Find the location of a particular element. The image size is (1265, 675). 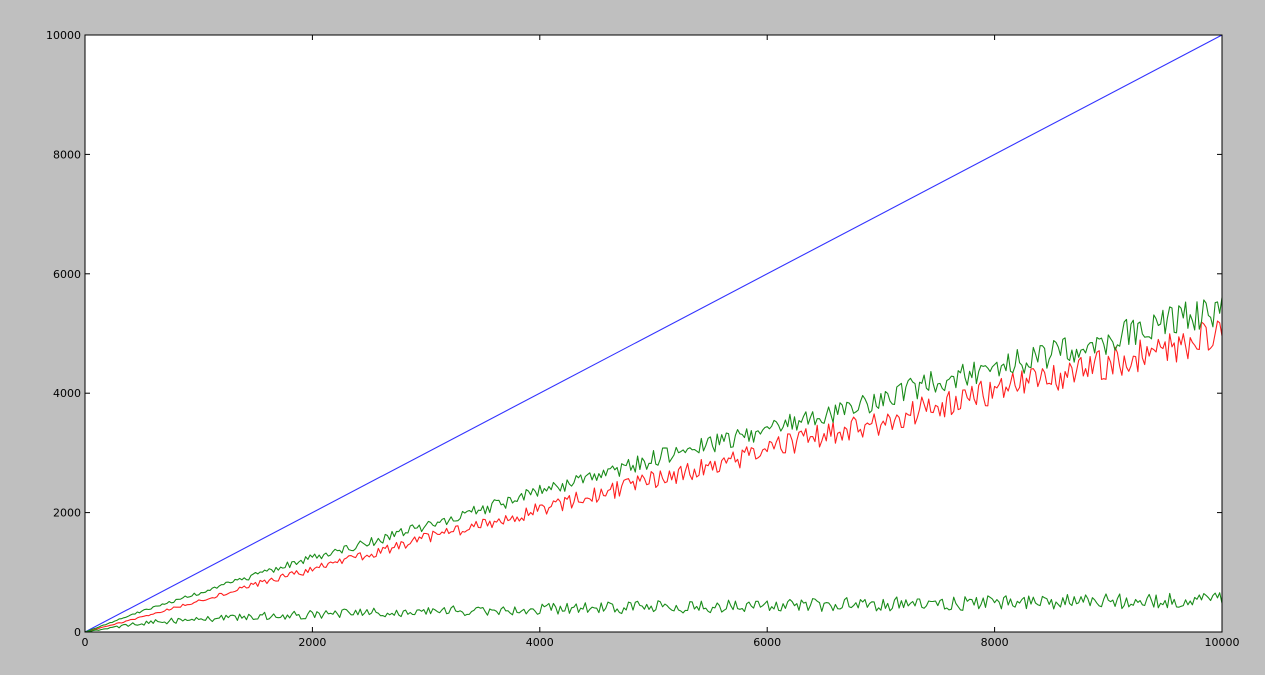

x-tick-label: 4000 is located at coordinates (540, 642).